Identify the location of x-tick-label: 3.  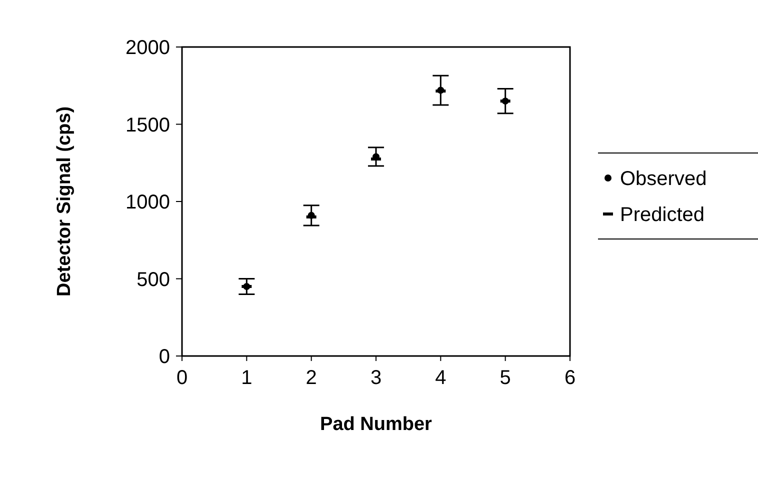
(376, 378).